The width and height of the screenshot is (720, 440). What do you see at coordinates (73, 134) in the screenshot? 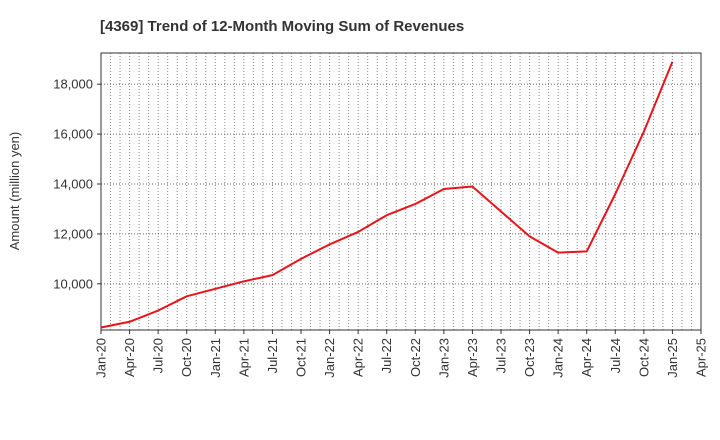
I see `y-tick-label: 16,000` at bounding box center [73, 134].